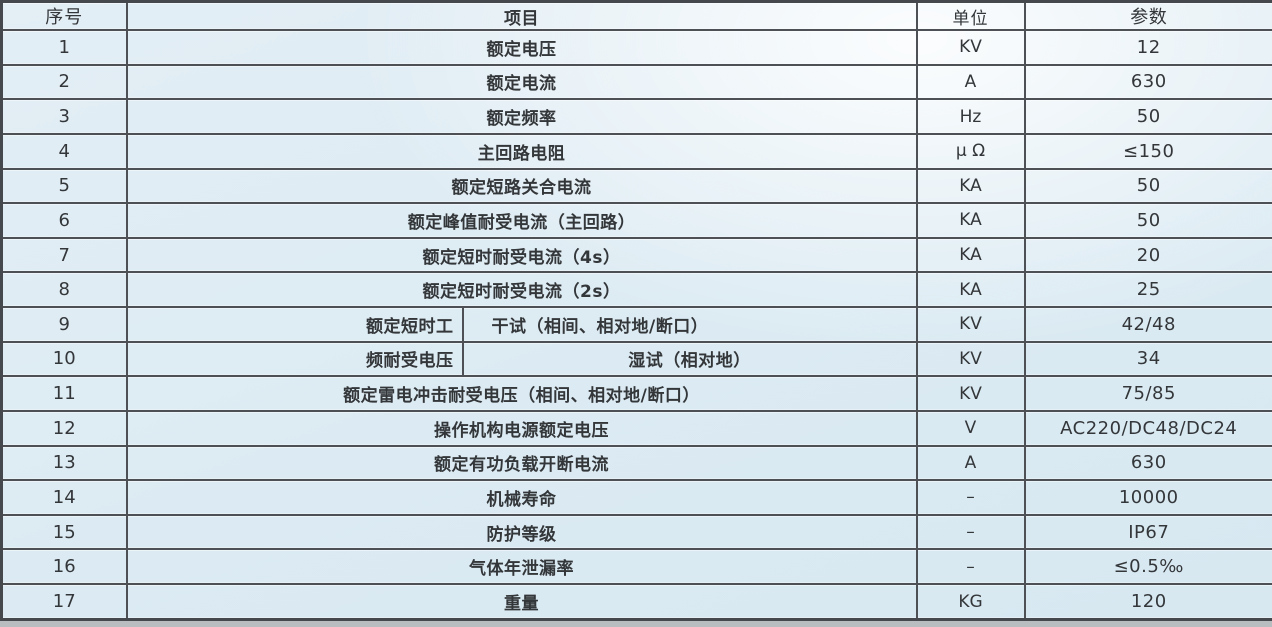 The height and width of the screenshot is (627, 1272). What do you see at coordinates (64, 428) in the screenshot?
I see `cell-no: 12` at bounding box center [64, 428].